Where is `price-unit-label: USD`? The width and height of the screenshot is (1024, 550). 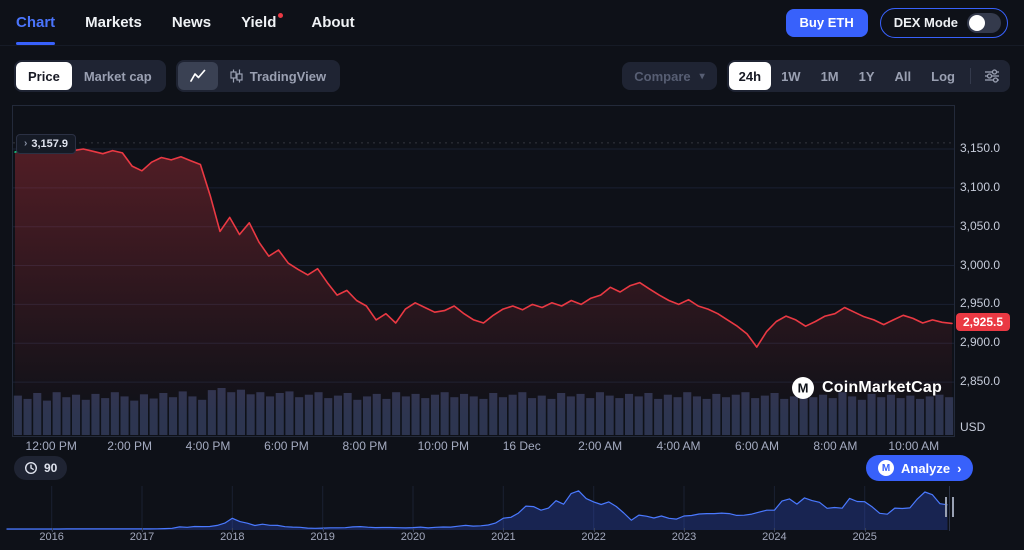
price-unit-label: USD is located at coordinates (973, 427).